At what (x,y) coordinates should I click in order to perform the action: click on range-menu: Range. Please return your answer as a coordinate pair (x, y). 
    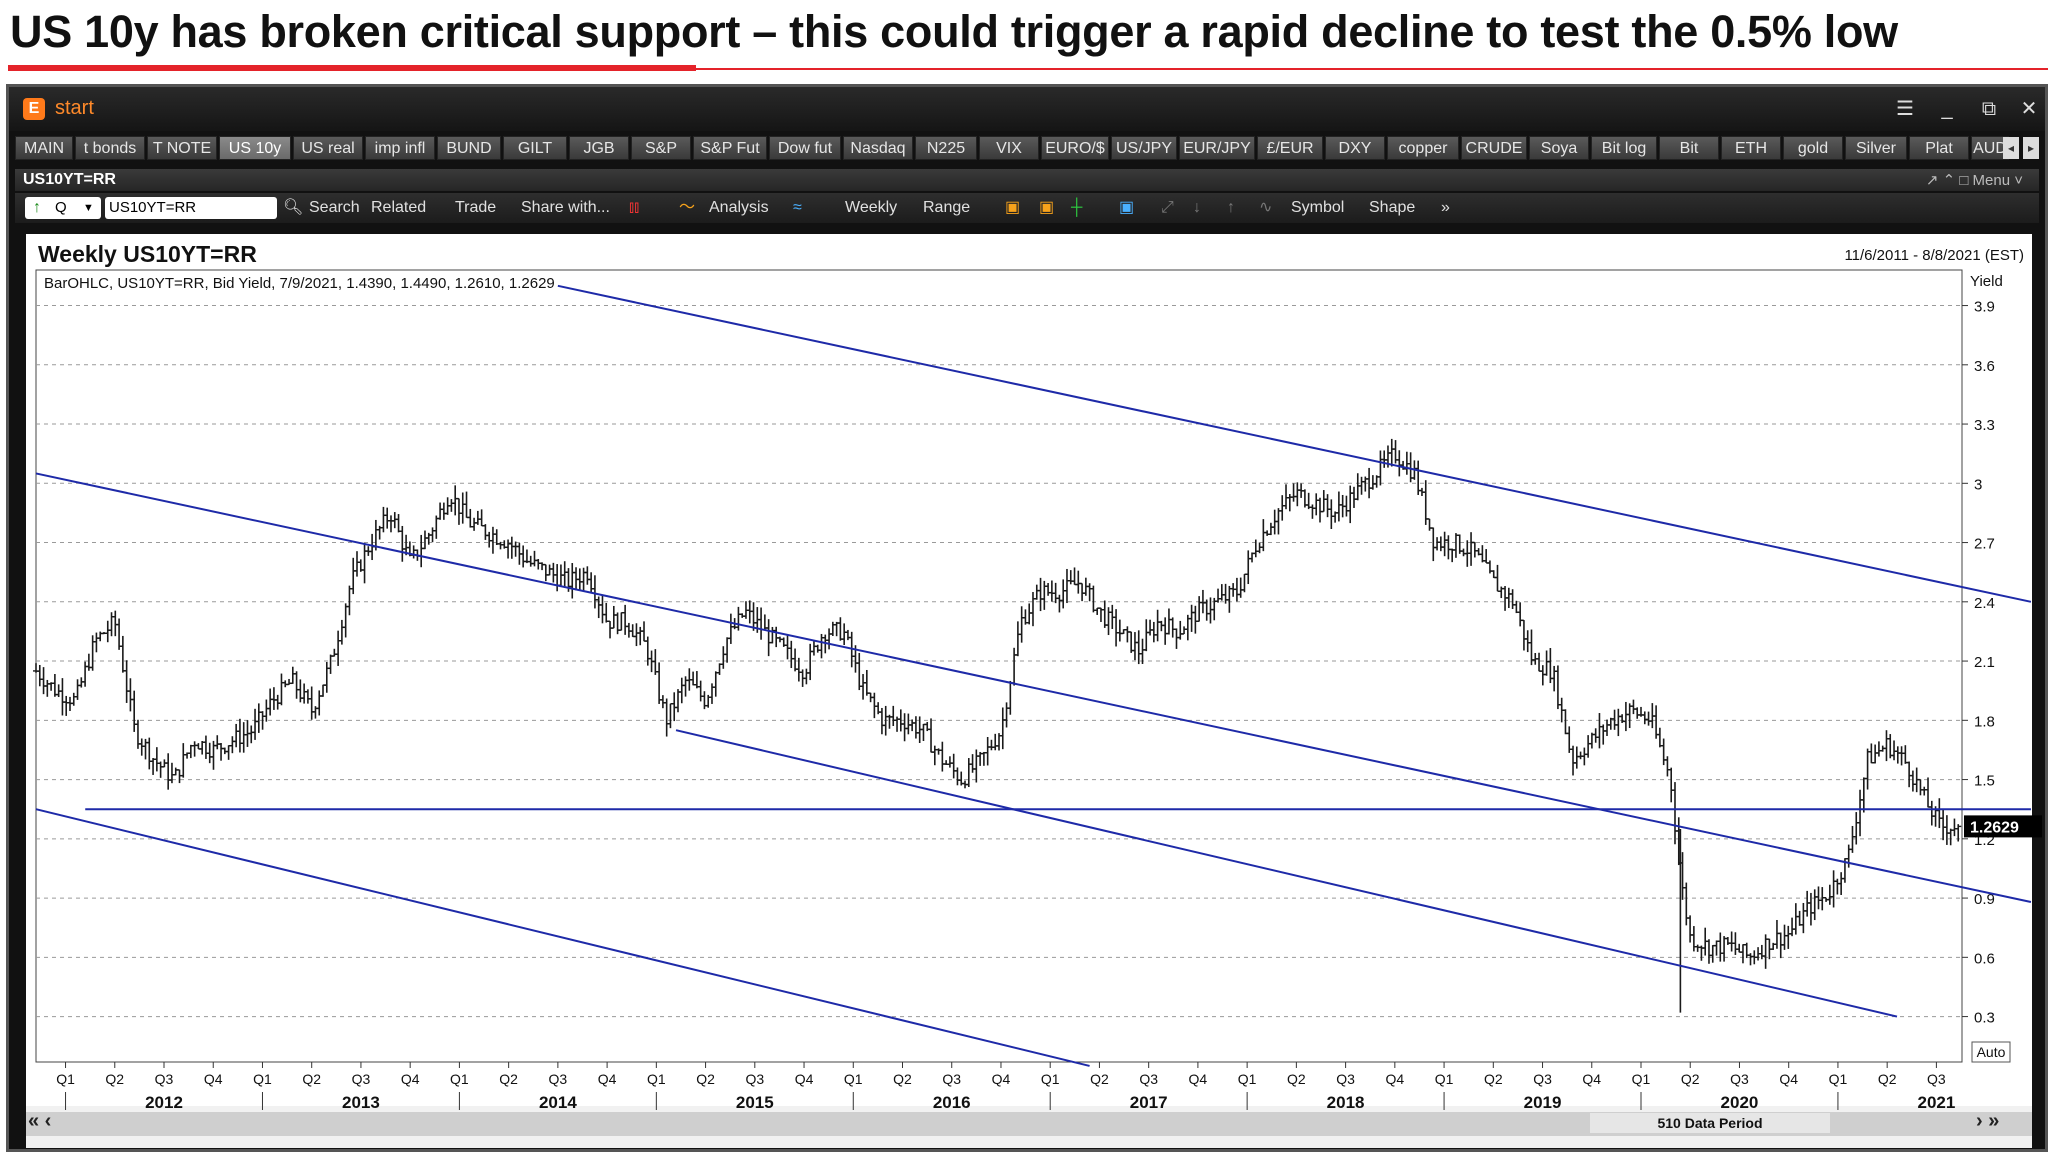
    Looking at the image, I should click on (947, 207).